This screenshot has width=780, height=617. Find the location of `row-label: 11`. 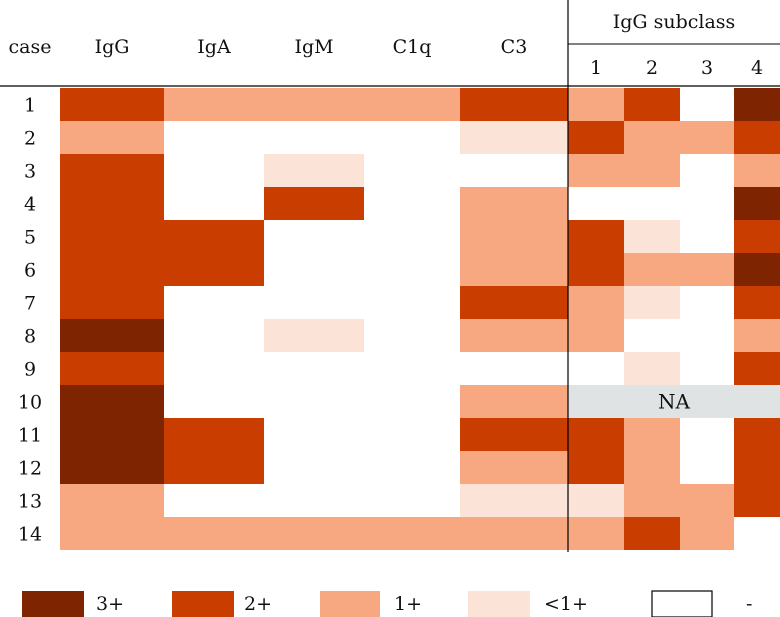

row-label: 11 is located at coordinates (30, 436).